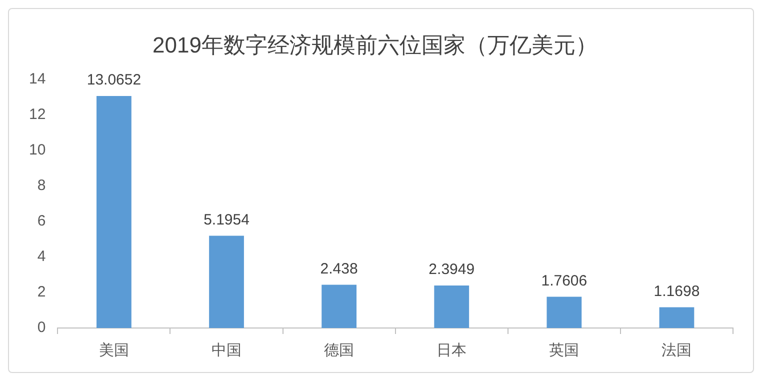  Describe the element at coordinates (227, 351) in the screenshot. I see `x-tick-label: 中国` at that location.